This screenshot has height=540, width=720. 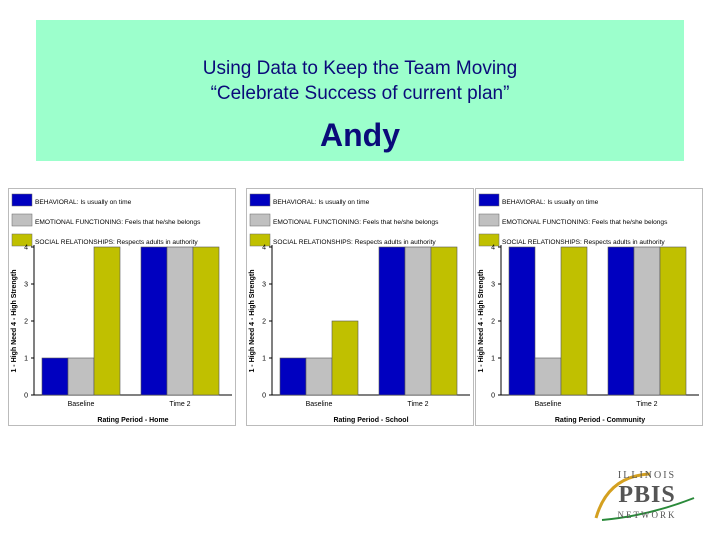 I want to click on logo-top-text: ILLINOIS, so click(x=647, y=475).